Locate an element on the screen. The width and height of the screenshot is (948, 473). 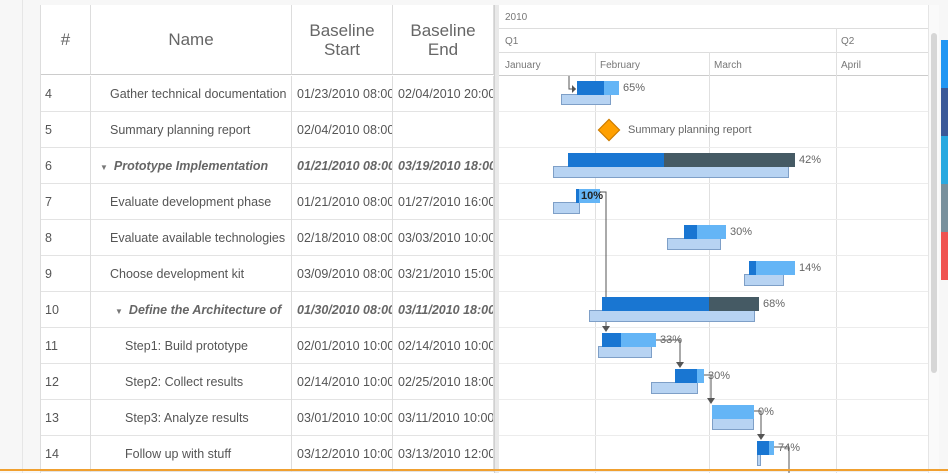
task-name: Follow up with stuff is located at coordinates (191, 454).